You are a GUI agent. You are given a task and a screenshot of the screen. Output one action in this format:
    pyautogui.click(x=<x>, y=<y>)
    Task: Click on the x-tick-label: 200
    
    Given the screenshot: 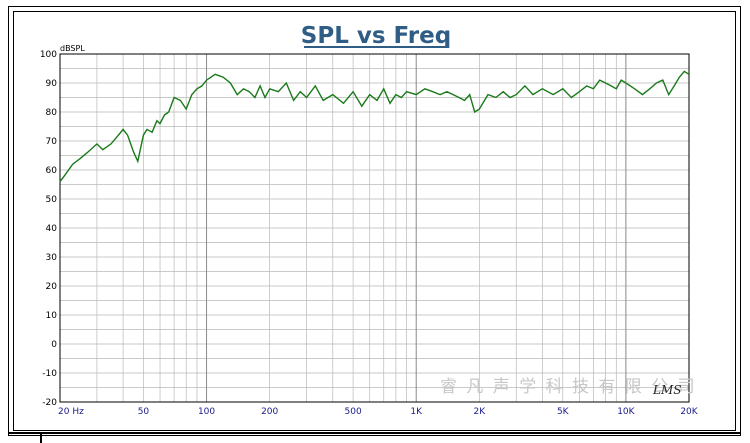 What is the action you would take?
    pyautogui.click(x=269, y=412)
    